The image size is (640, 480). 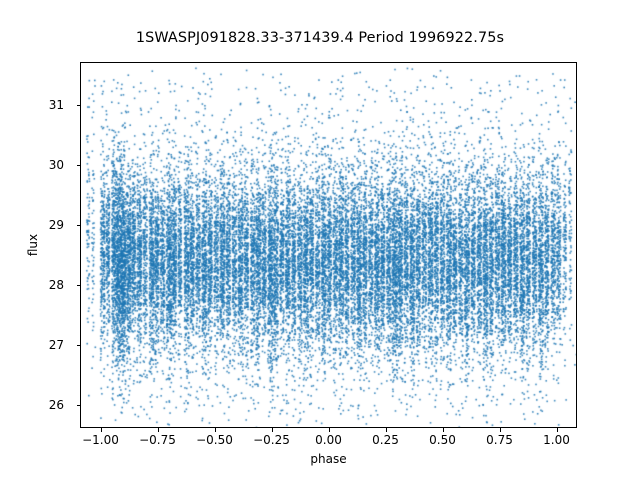 What do you see at coordinates (556, 440) in the screenshot?
I see `x-axis-tick-label: 1.00` at bounding box center [556, 440].